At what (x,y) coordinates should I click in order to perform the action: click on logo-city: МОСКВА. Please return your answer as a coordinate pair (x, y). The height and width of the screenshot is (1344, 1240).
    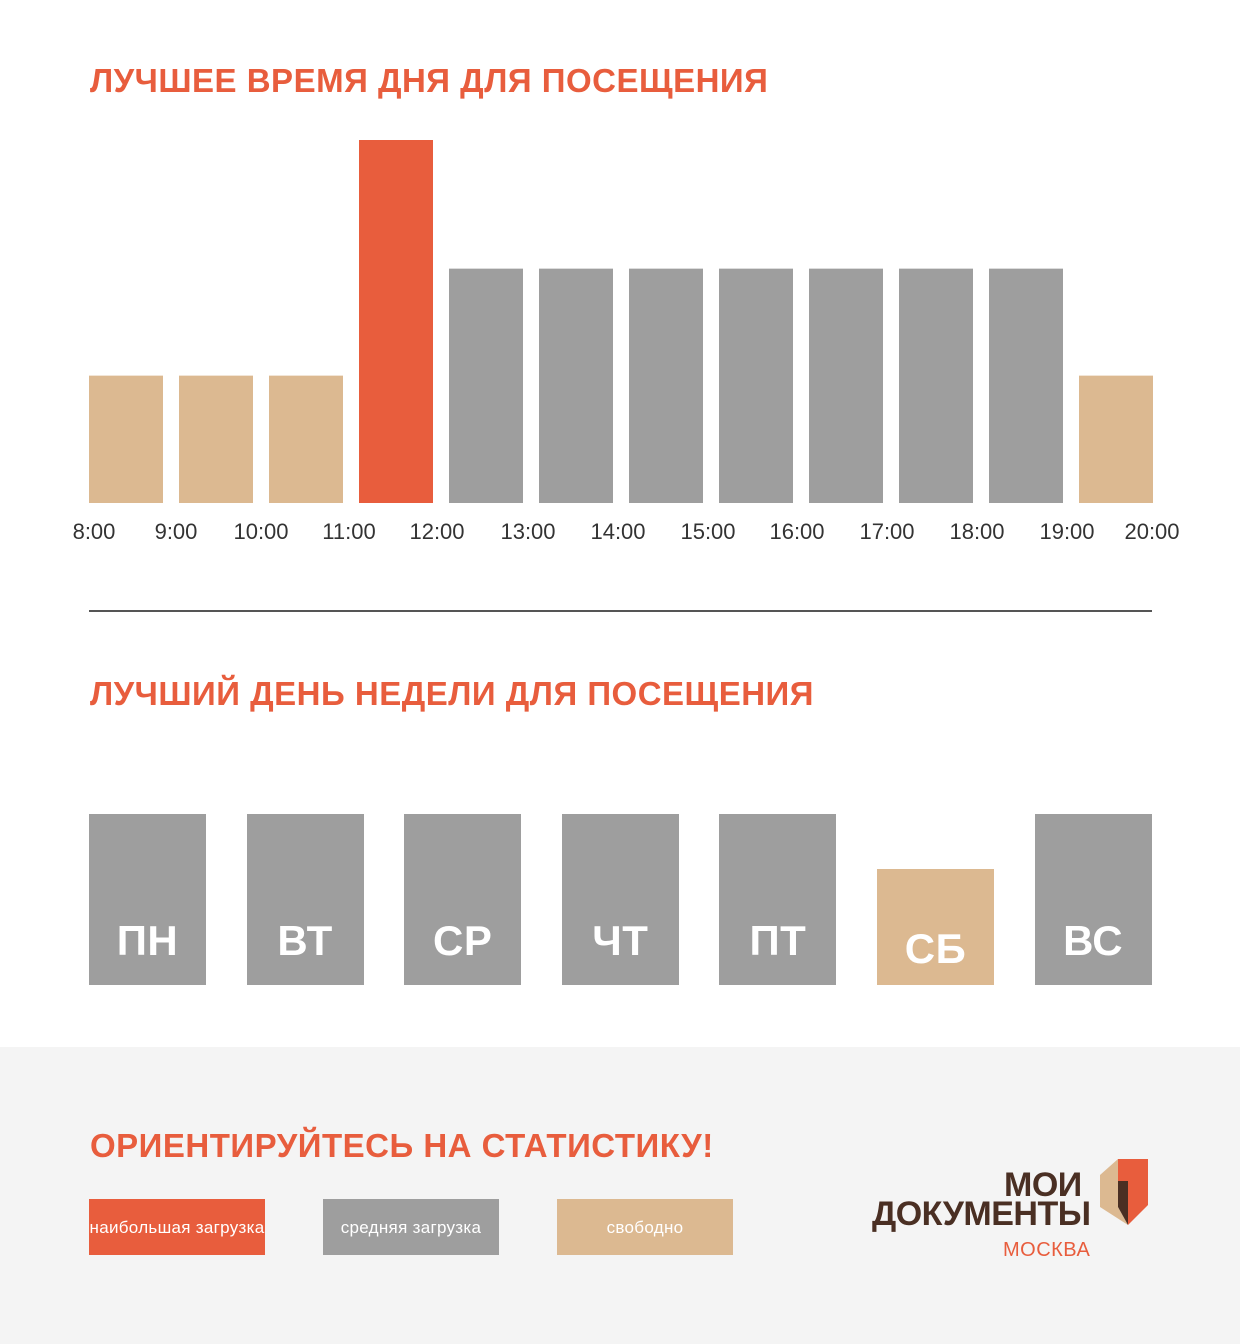
    Looking at the image, I should click on (1047, 1250).